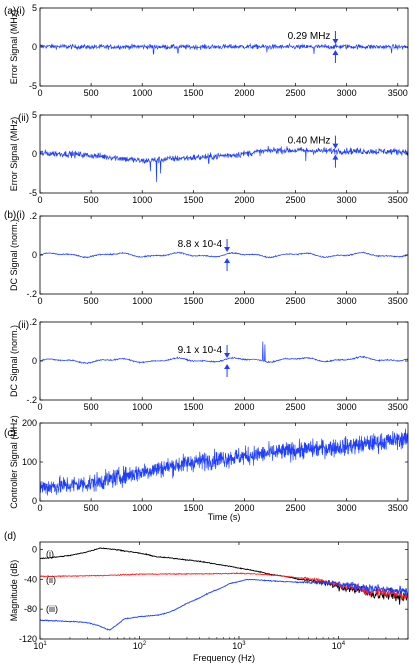 Image resolution: width=415 pixels, height=665 pixels. What do you see at coordinates (344, 644) in the screenshot?
I see `x-tick-exponent: 4` at bounding box center [344, 644].